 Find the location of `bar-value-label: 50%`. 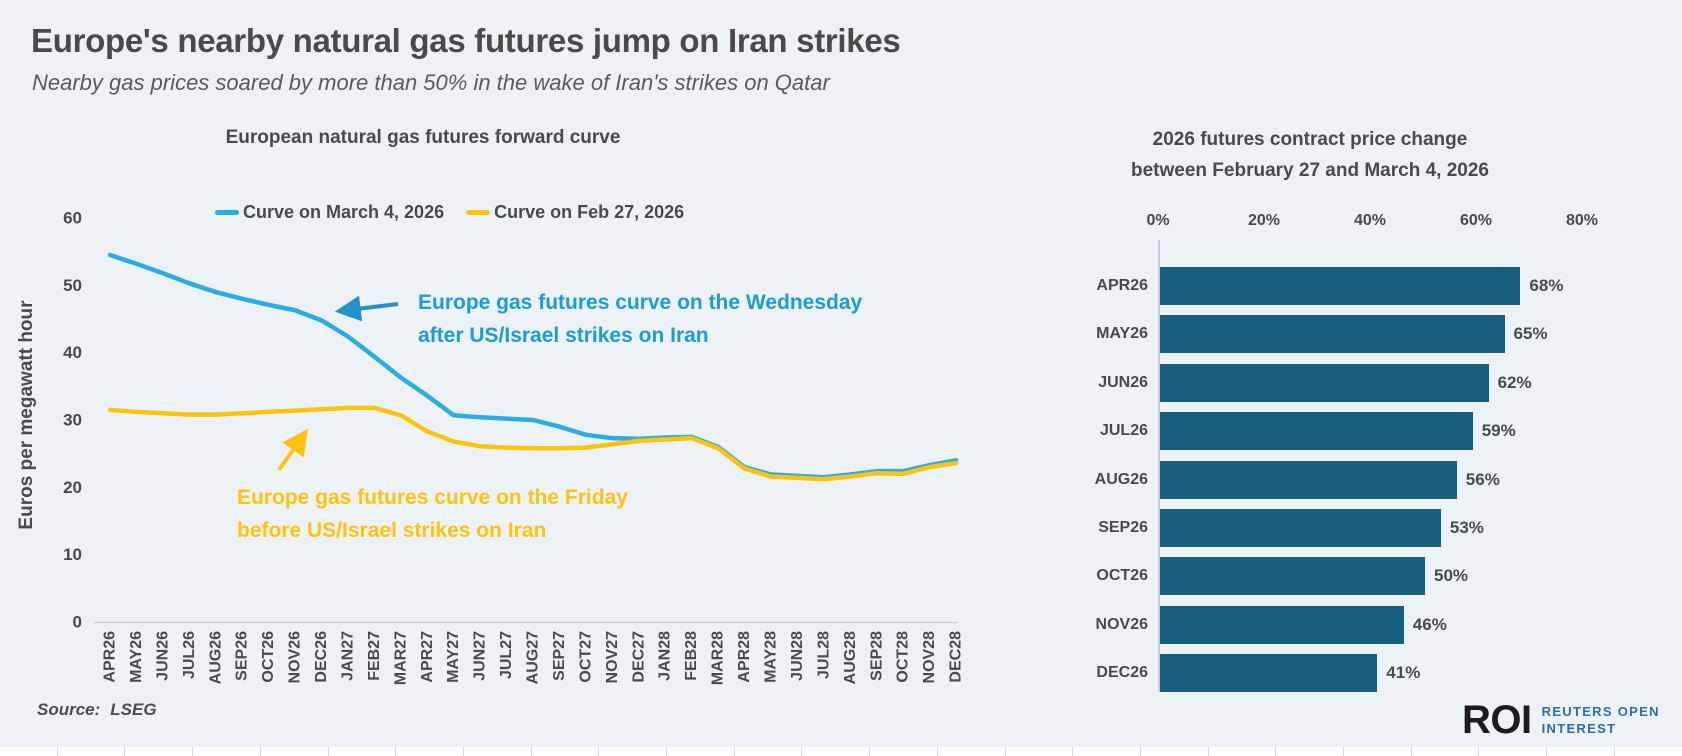

bar-value-label: 50% is located at coordinates (1451, 576).